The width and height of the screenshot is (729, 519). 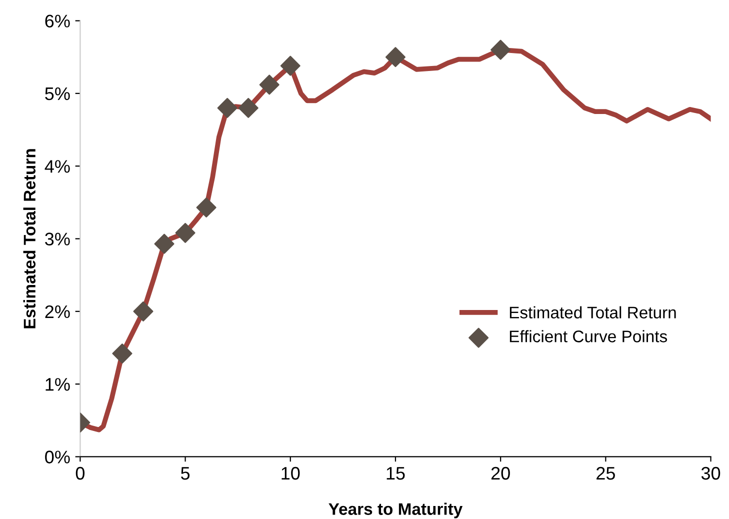 I want to click on x-tick-label: 30, so click(x=710, y=473).